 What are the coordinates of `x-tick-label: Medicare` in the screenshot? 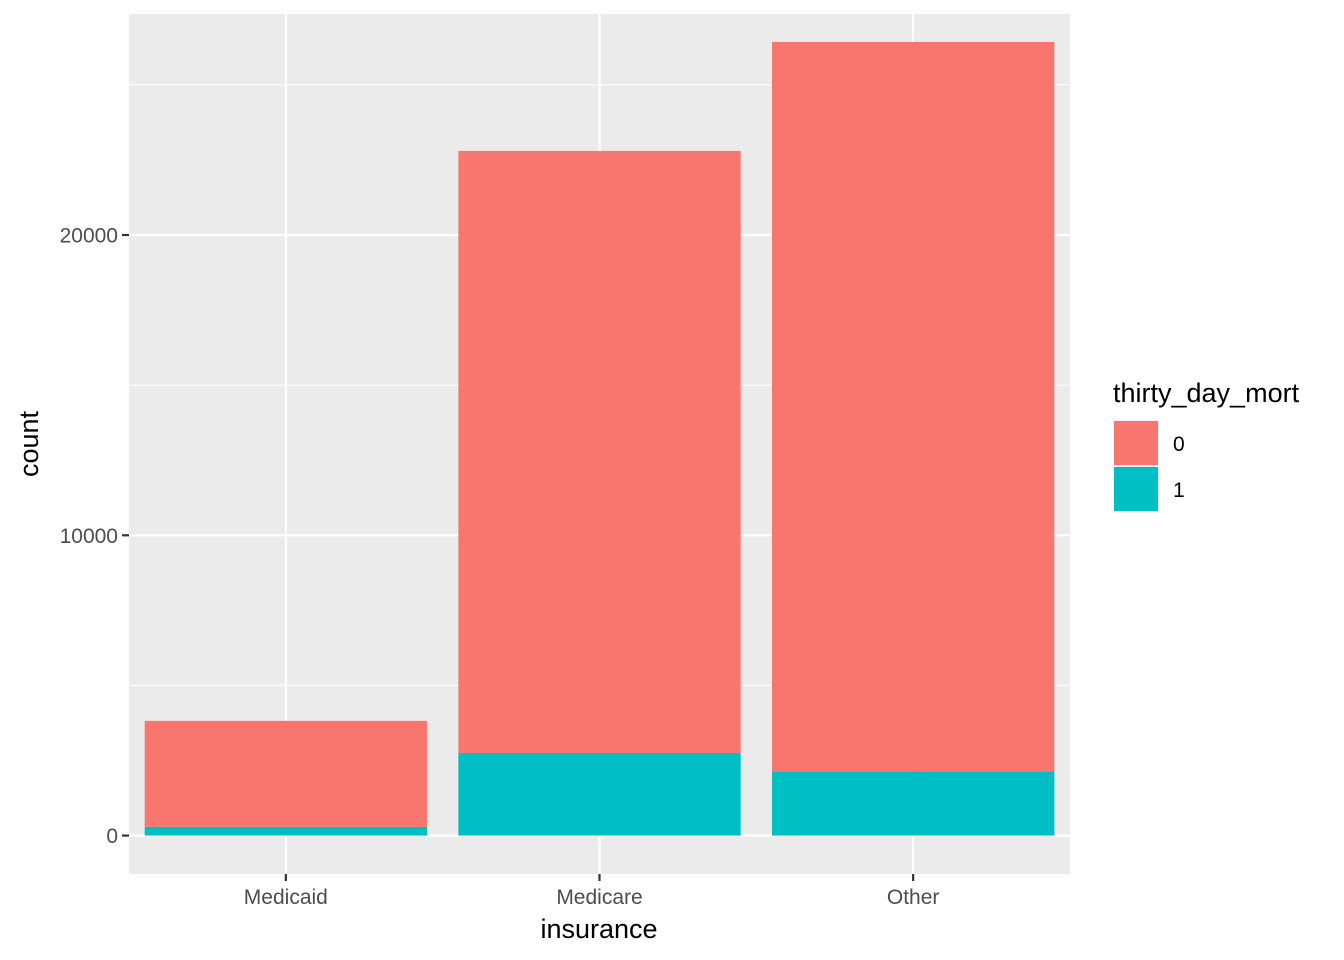 It's located at (599, 897).